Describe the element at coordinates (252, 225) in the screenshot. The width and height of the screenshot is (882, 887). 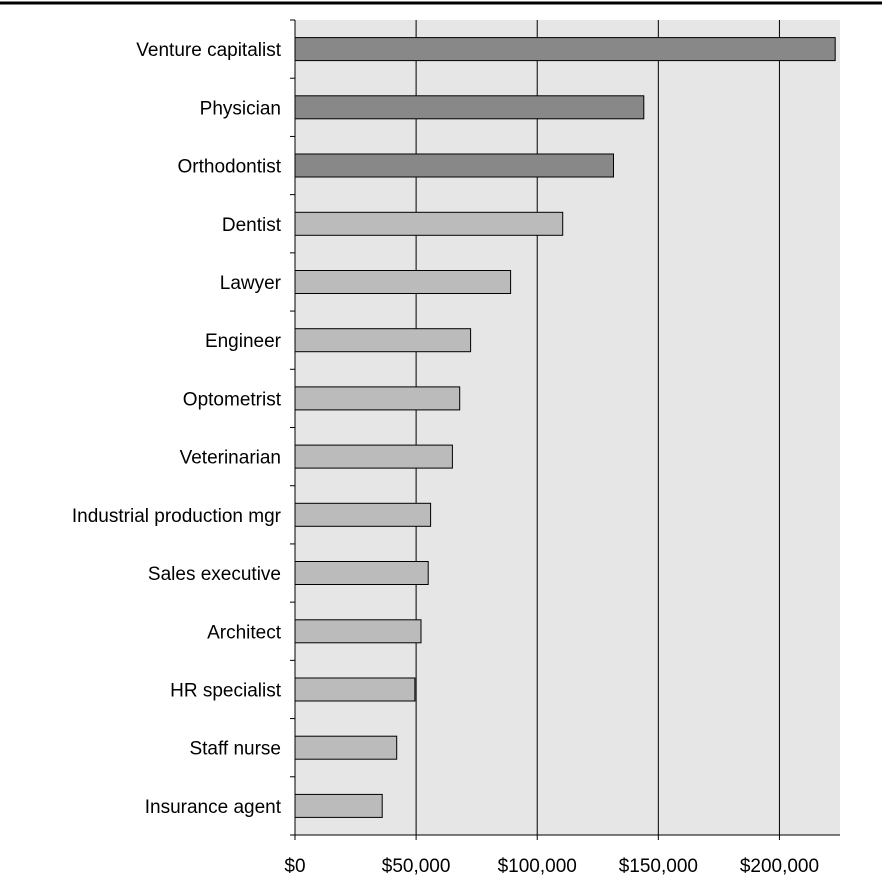
I see `category-label: Dentist` at that location.